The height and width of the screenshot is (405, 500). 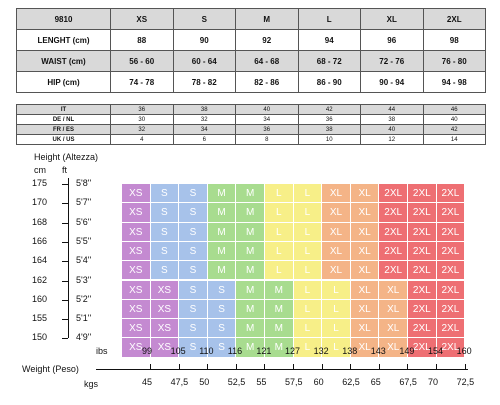 What do you see at coordinates (454, 61) in the screenshot?
I see `table-cell: 76 - 80` at bounding box center [454, 61].